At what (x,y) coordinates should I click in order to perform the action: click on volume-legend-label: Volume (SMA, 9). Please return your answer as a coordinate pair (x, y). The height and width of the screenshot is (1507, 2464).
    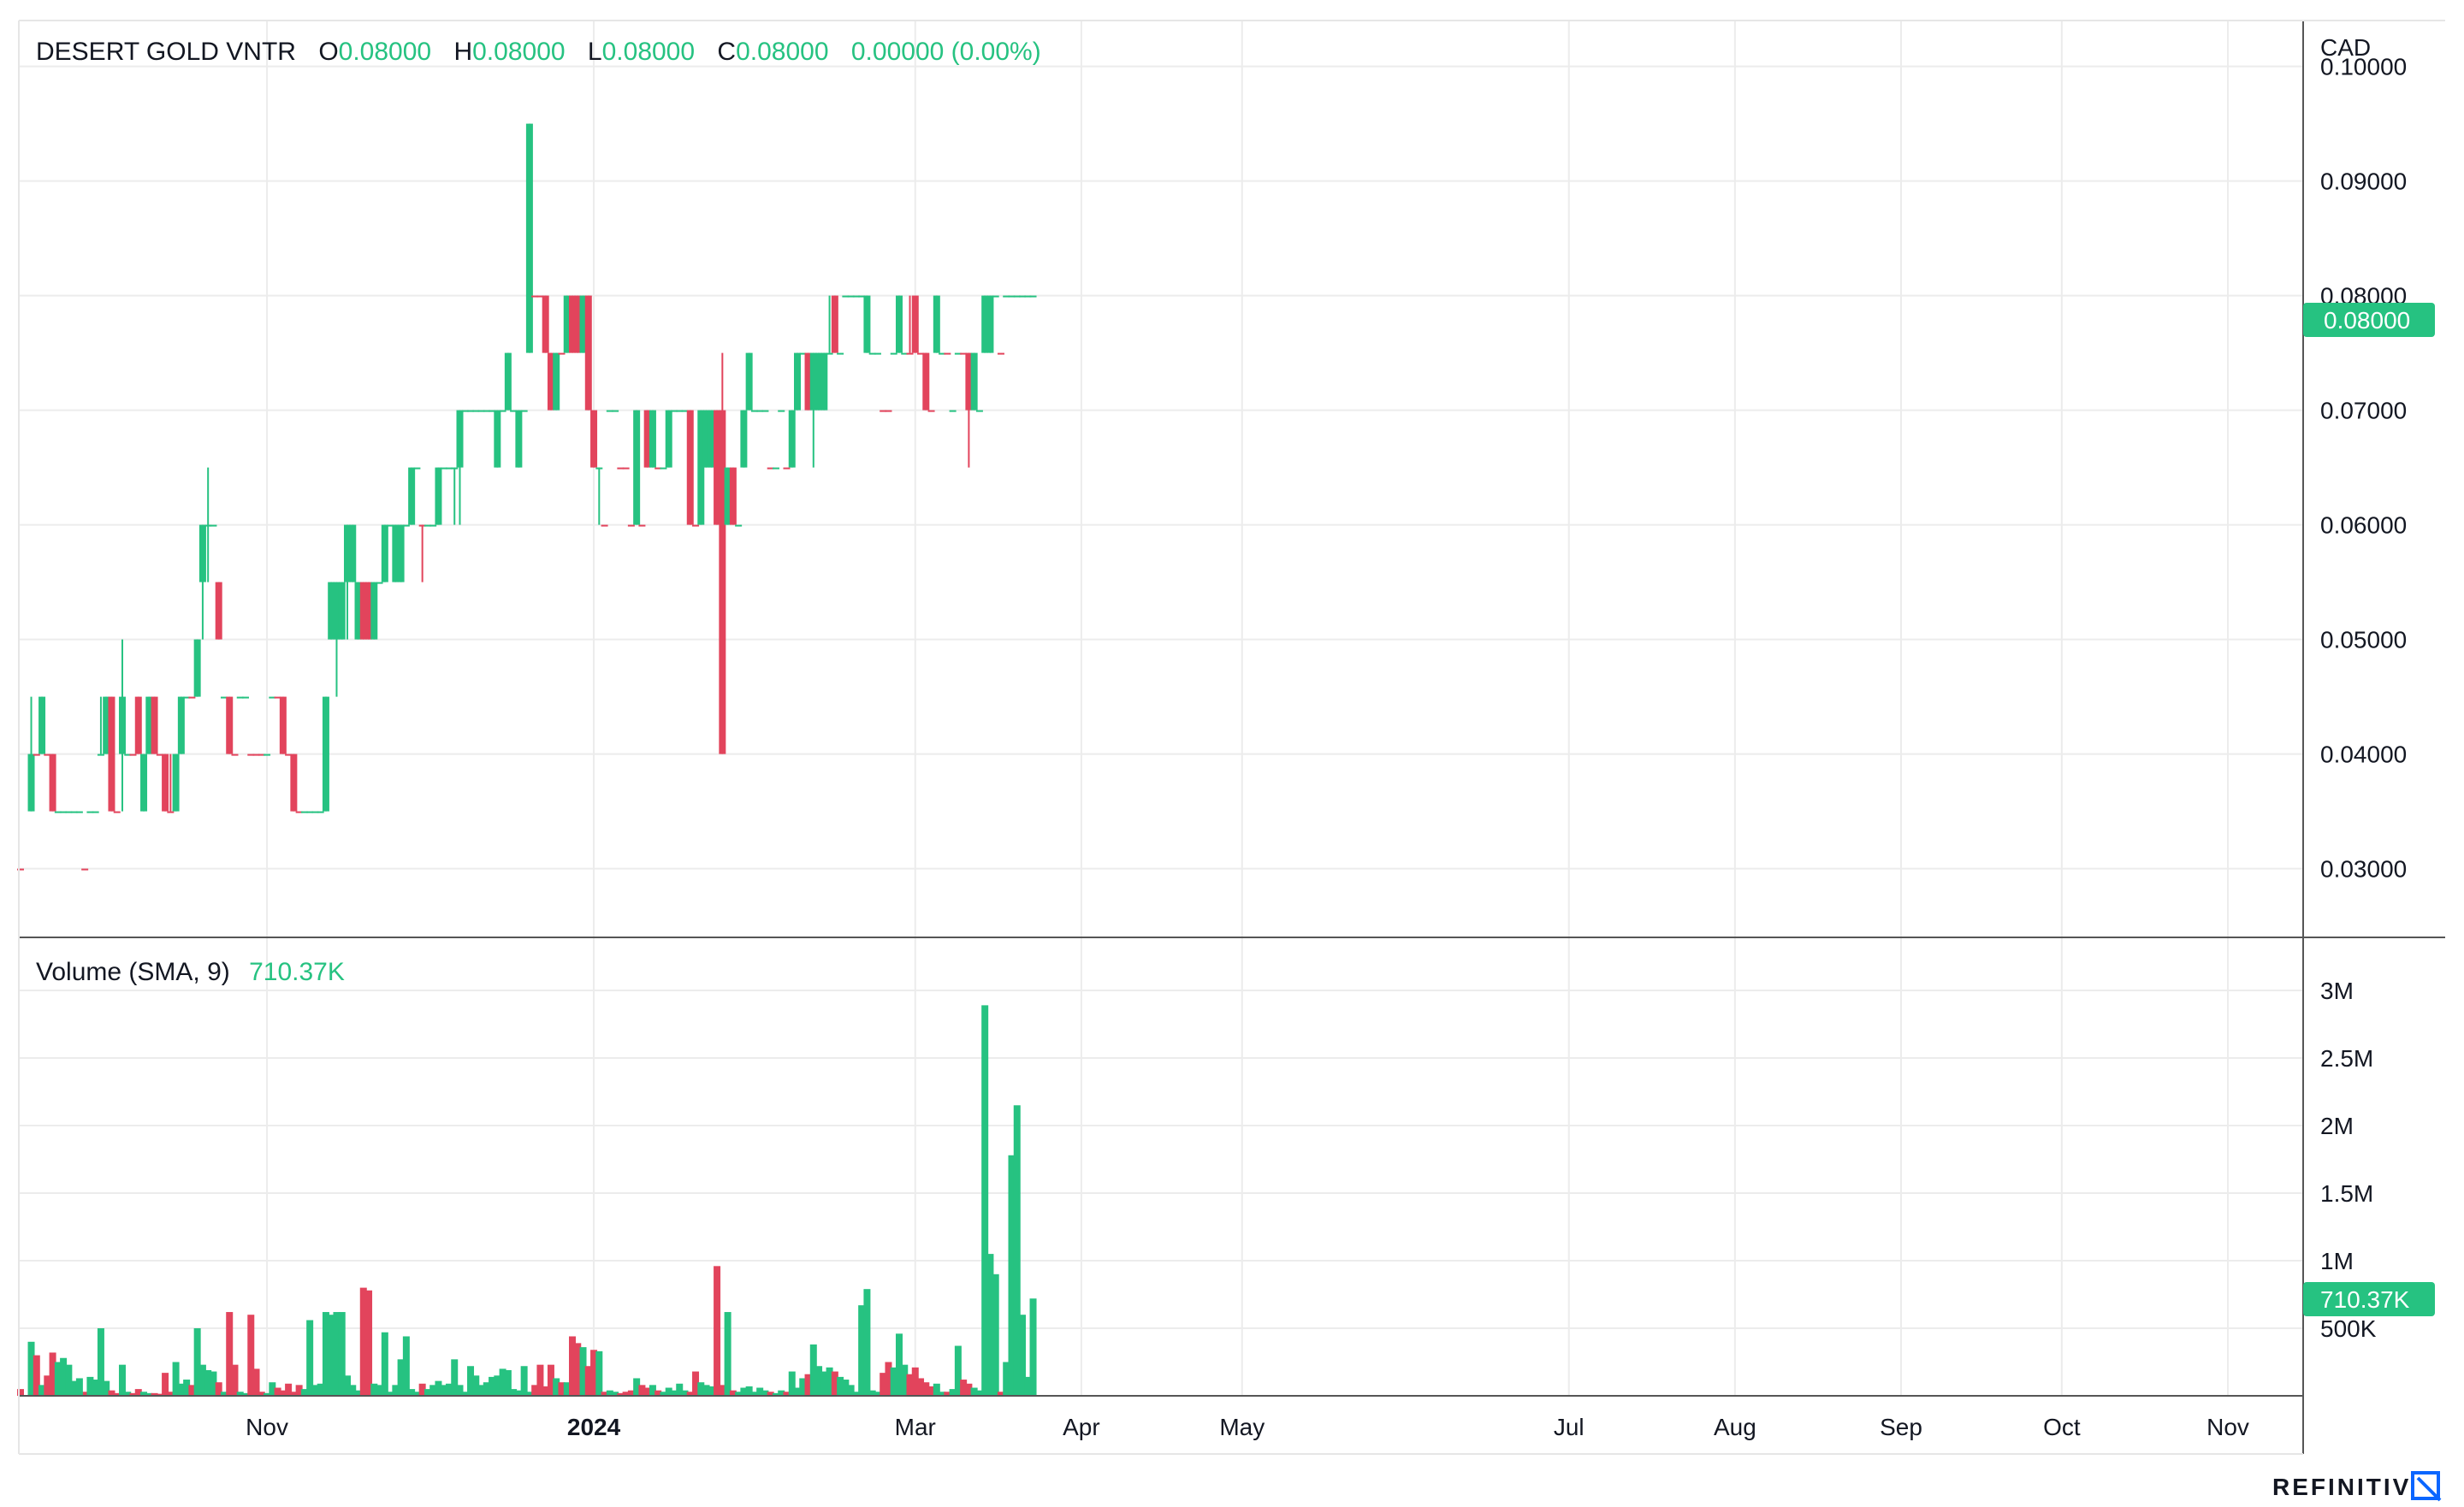
    Looking at the image, I should click on (133, 972).